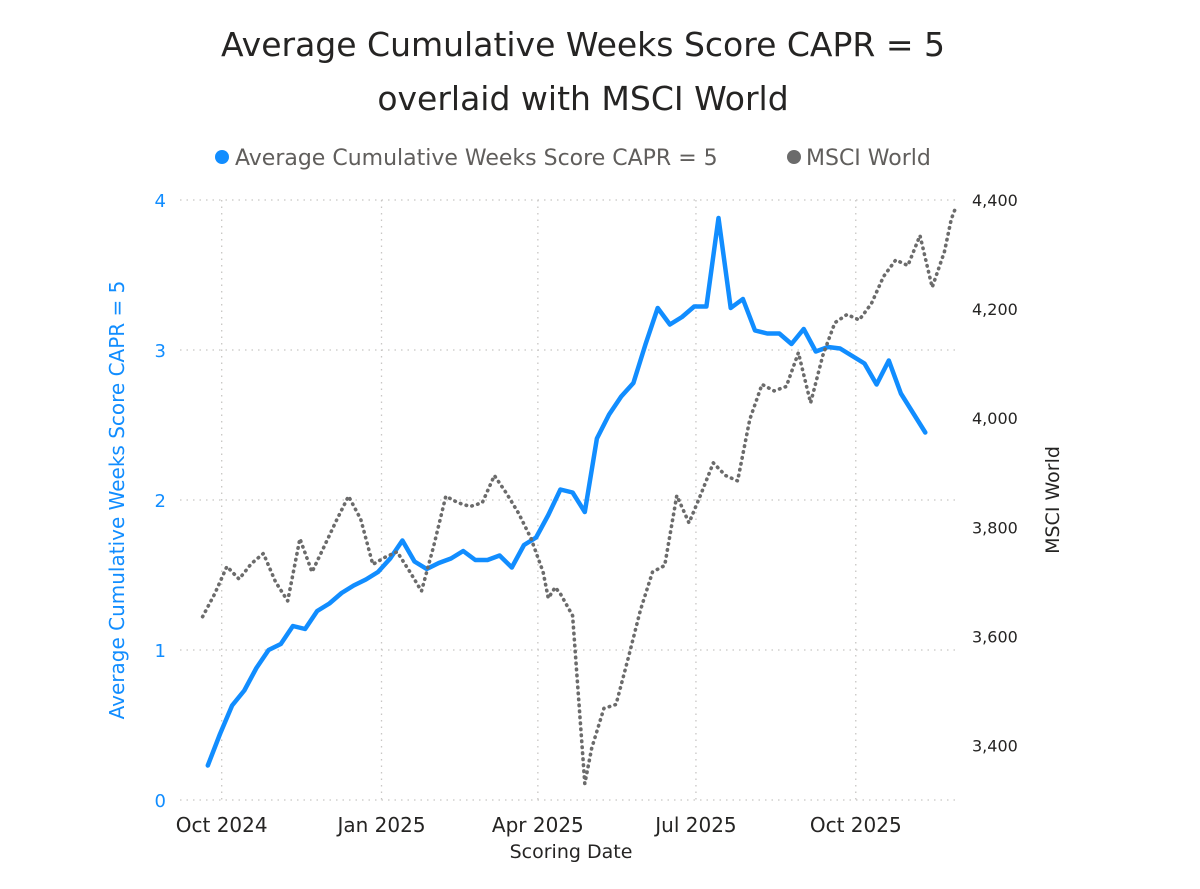 The image size is (1200, 889). What do you see at coordinates (571, 852) in the screenshot?
I see `x-axis-title: Scoring Date` at bounding box center [571, 852].